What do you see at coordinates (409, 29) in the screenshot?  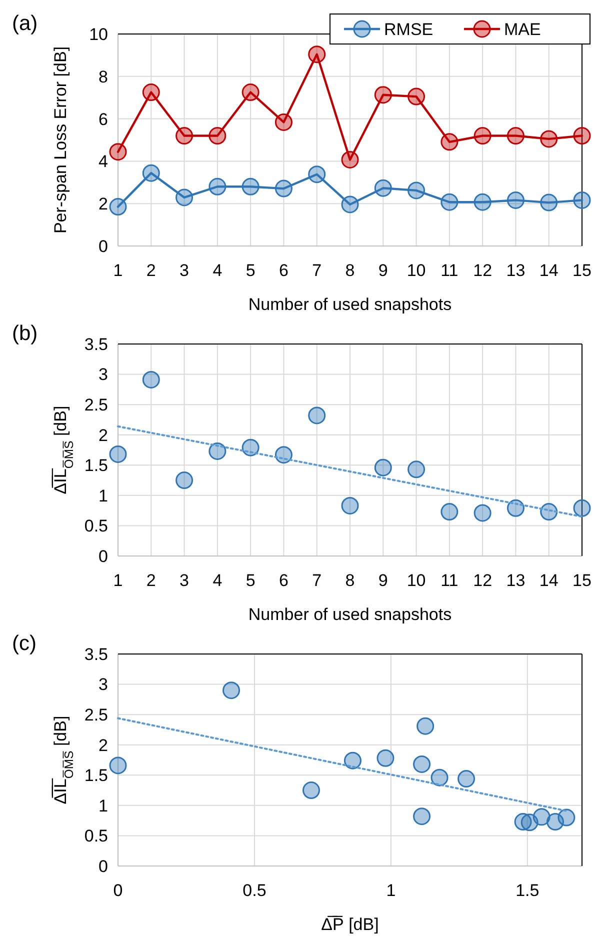 I see `legend-label: RMSE` at bounding box center [409, 29].